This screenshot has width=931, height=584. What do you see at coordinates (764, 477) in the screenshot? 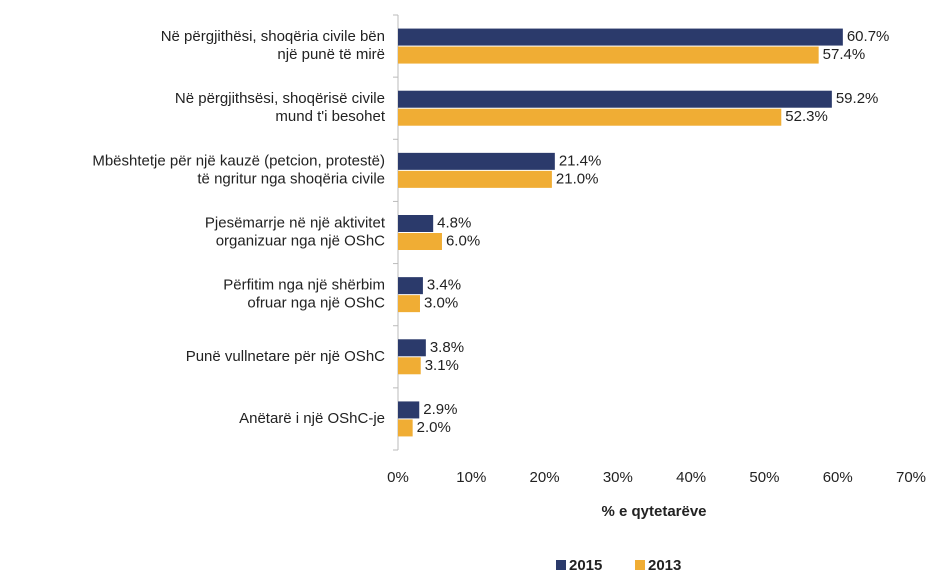
I see `x-tick-label: 50%` at bounding box center [764, 477].